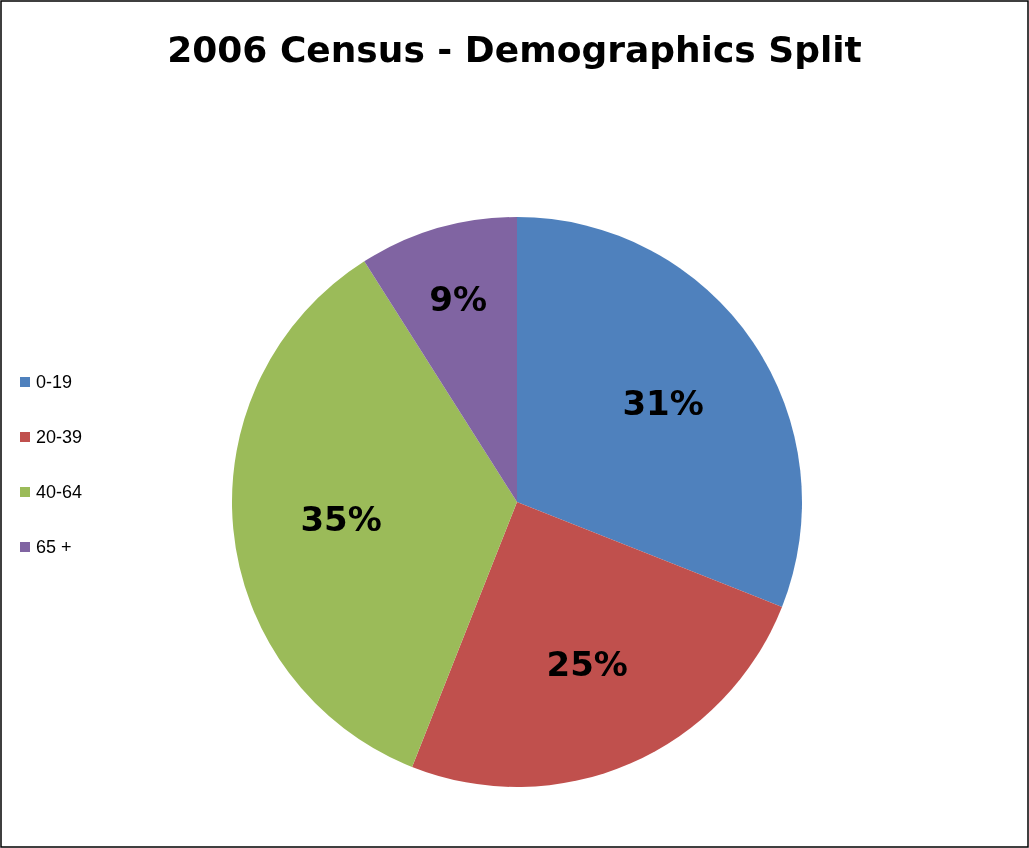 The height and width of the screenshot is (848, 1029). I want to click on data-label: 25%, so click(587, 664).